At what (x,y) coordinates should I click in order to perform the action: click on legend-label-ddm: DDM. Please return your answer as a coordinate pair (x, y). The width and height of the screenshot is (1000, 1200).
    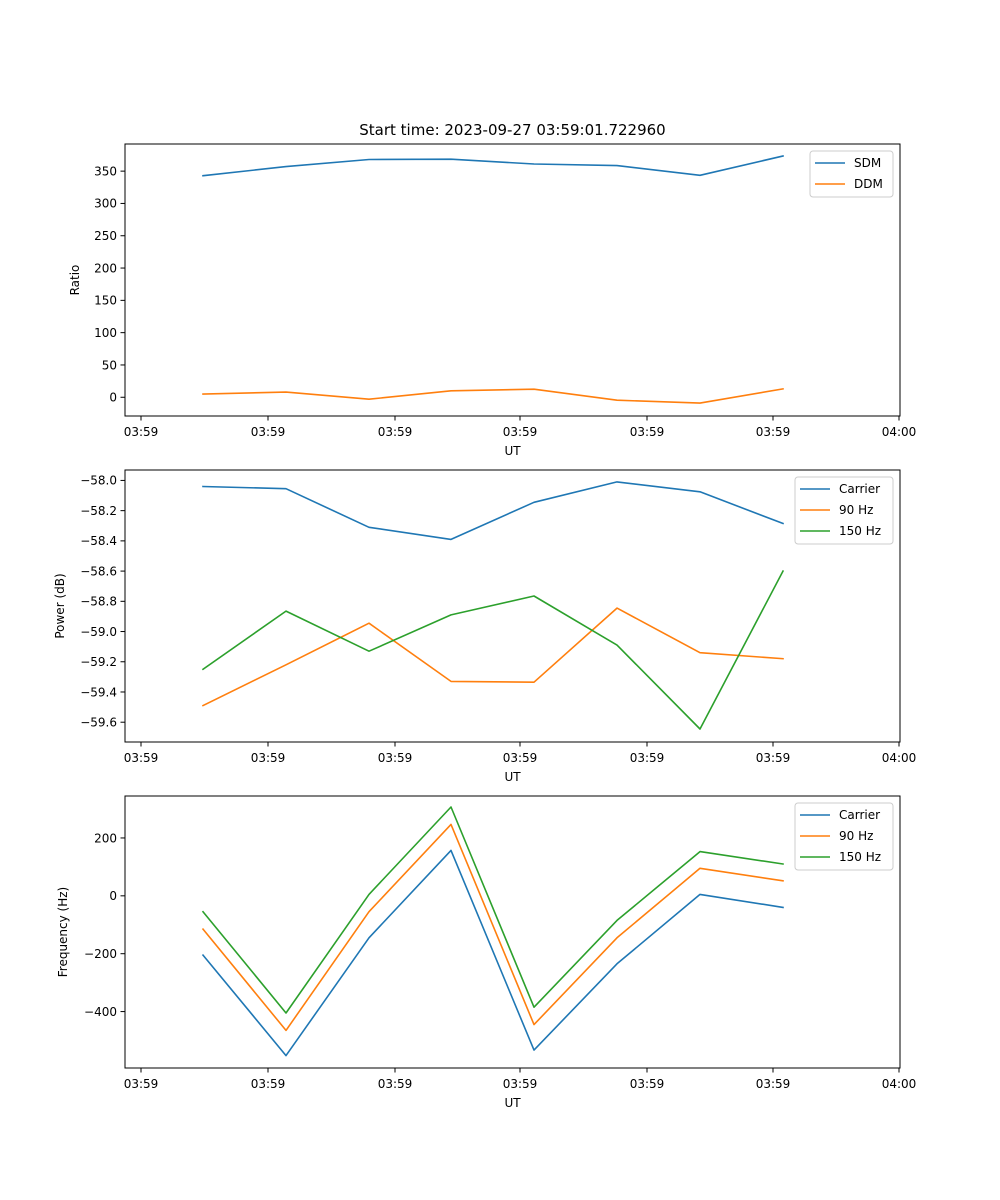
    Looking at the image, I should click on (868, 184).